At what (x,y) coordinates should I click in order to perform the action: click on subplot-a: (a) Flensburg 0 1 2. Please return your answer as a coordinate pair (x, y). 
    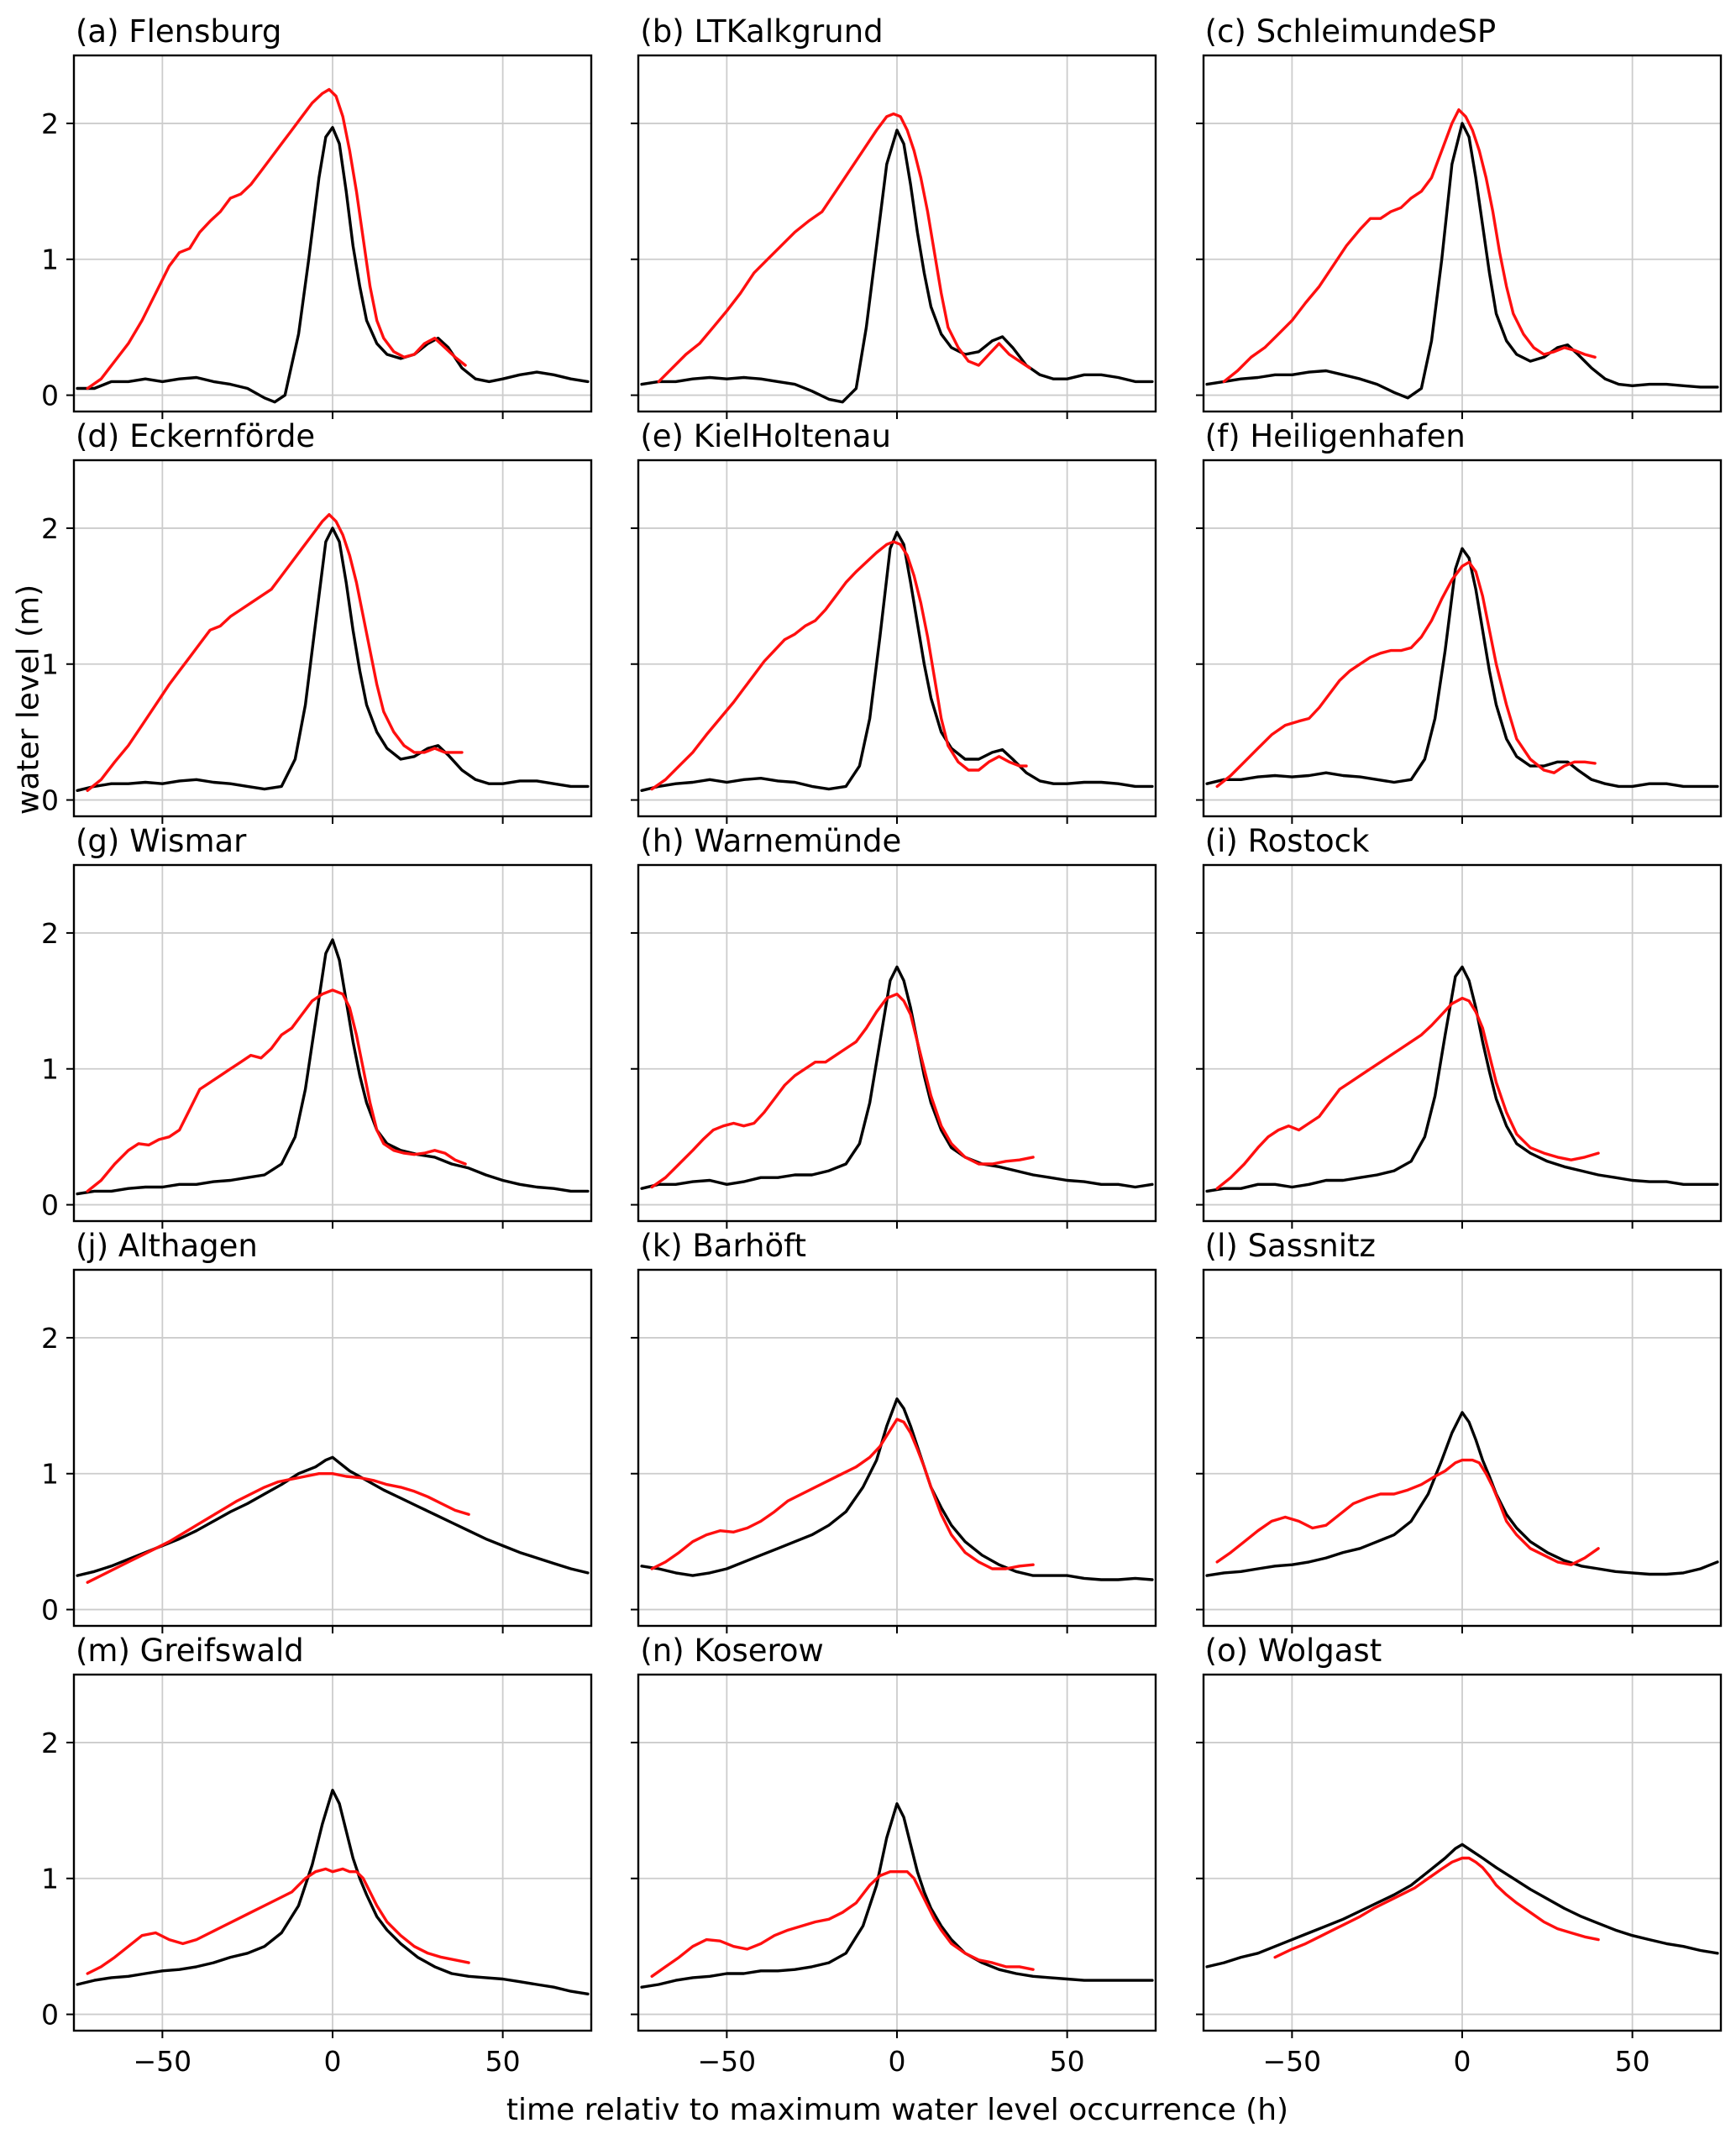
    Looking at the image, I should click on (317, 213).